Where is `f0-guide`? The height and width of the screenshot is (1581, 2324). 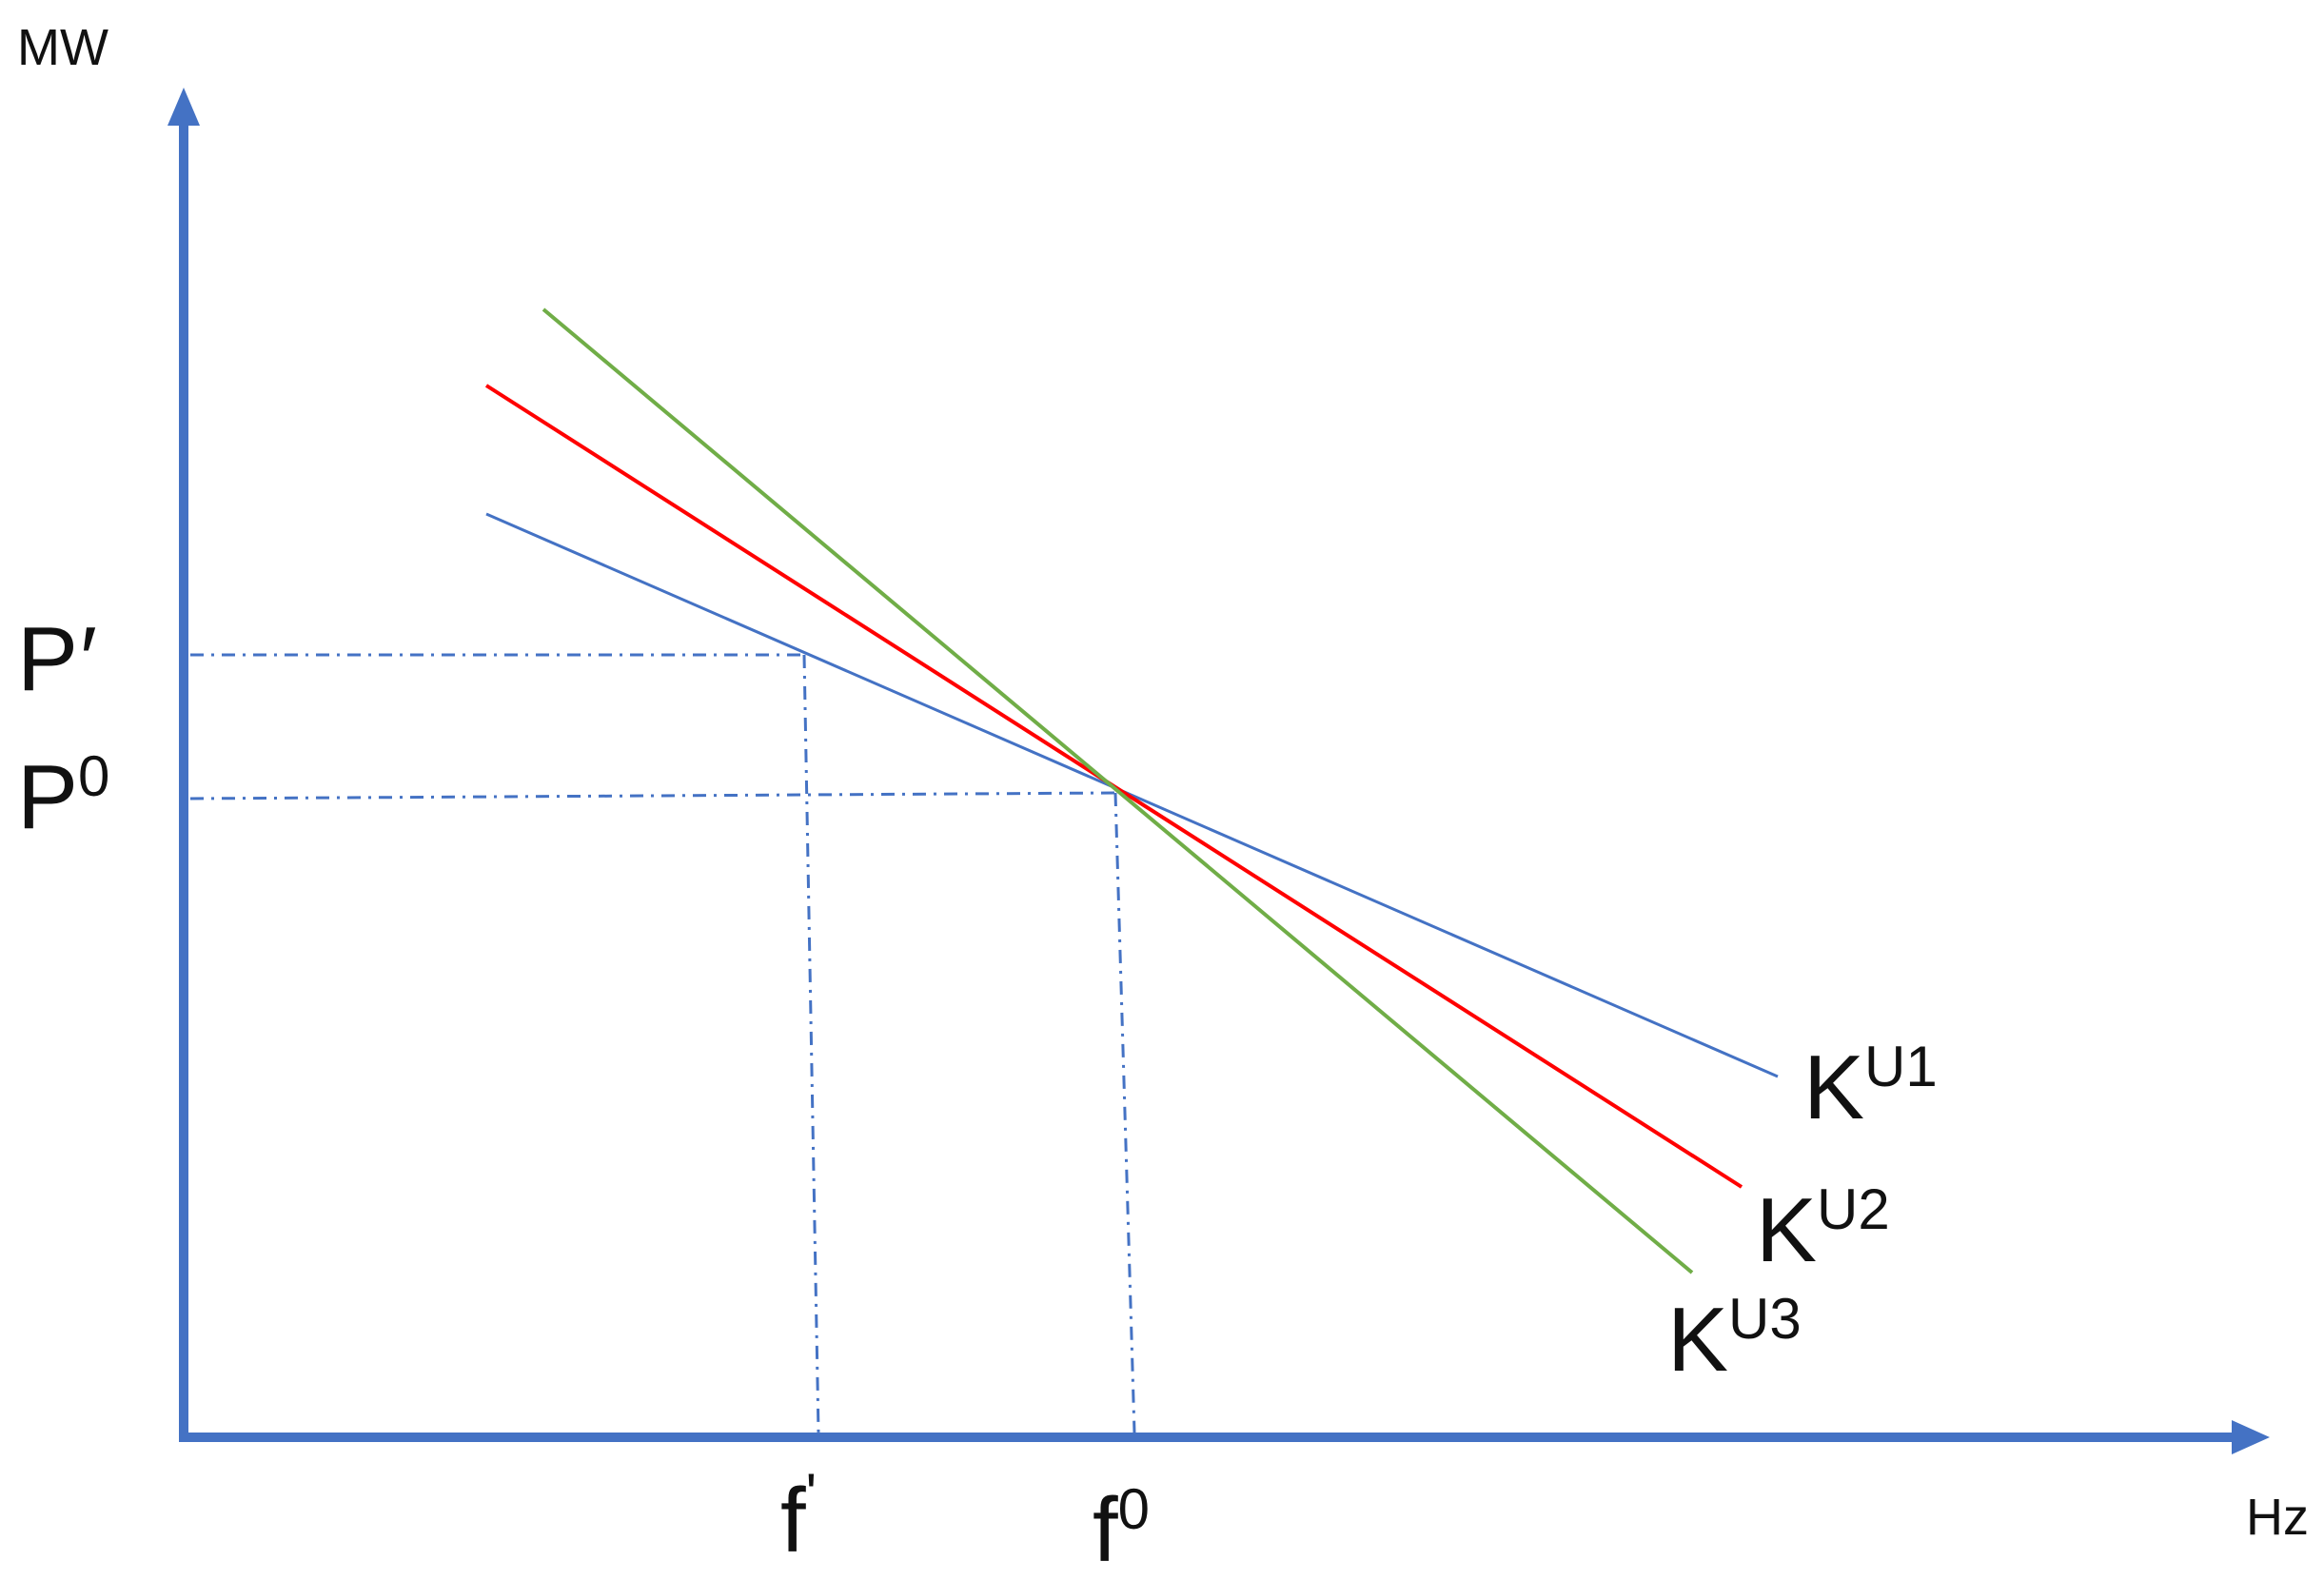 f0-guide is located at coordinates (1124, 1112).